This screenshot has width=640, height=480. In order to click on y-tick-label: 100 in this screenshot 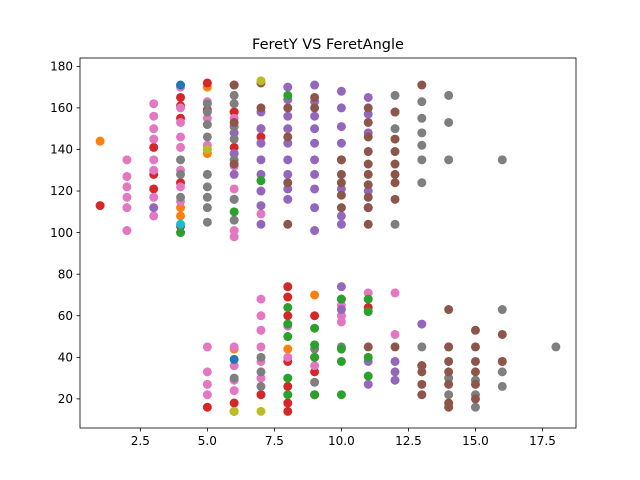, I will do `click(61, 233)`.